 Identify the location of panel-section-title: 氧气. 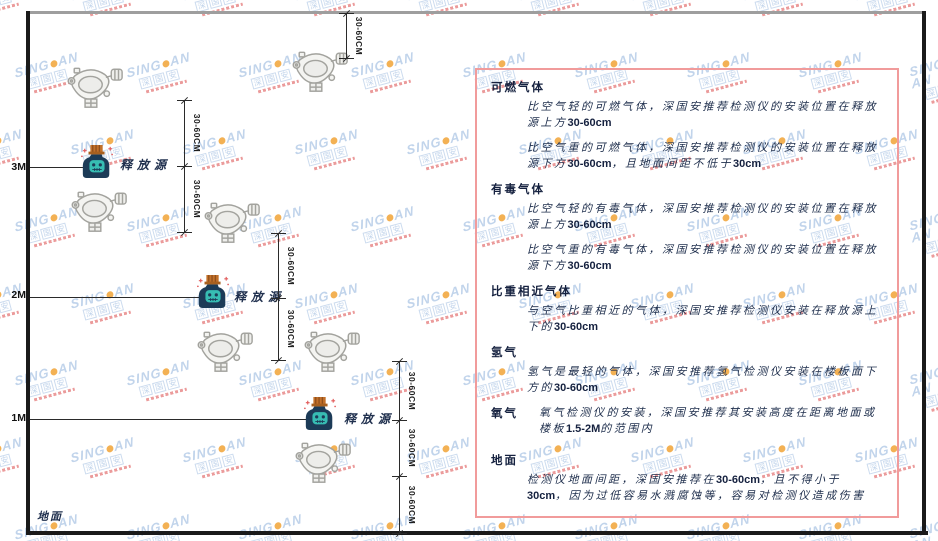
(504, 414).